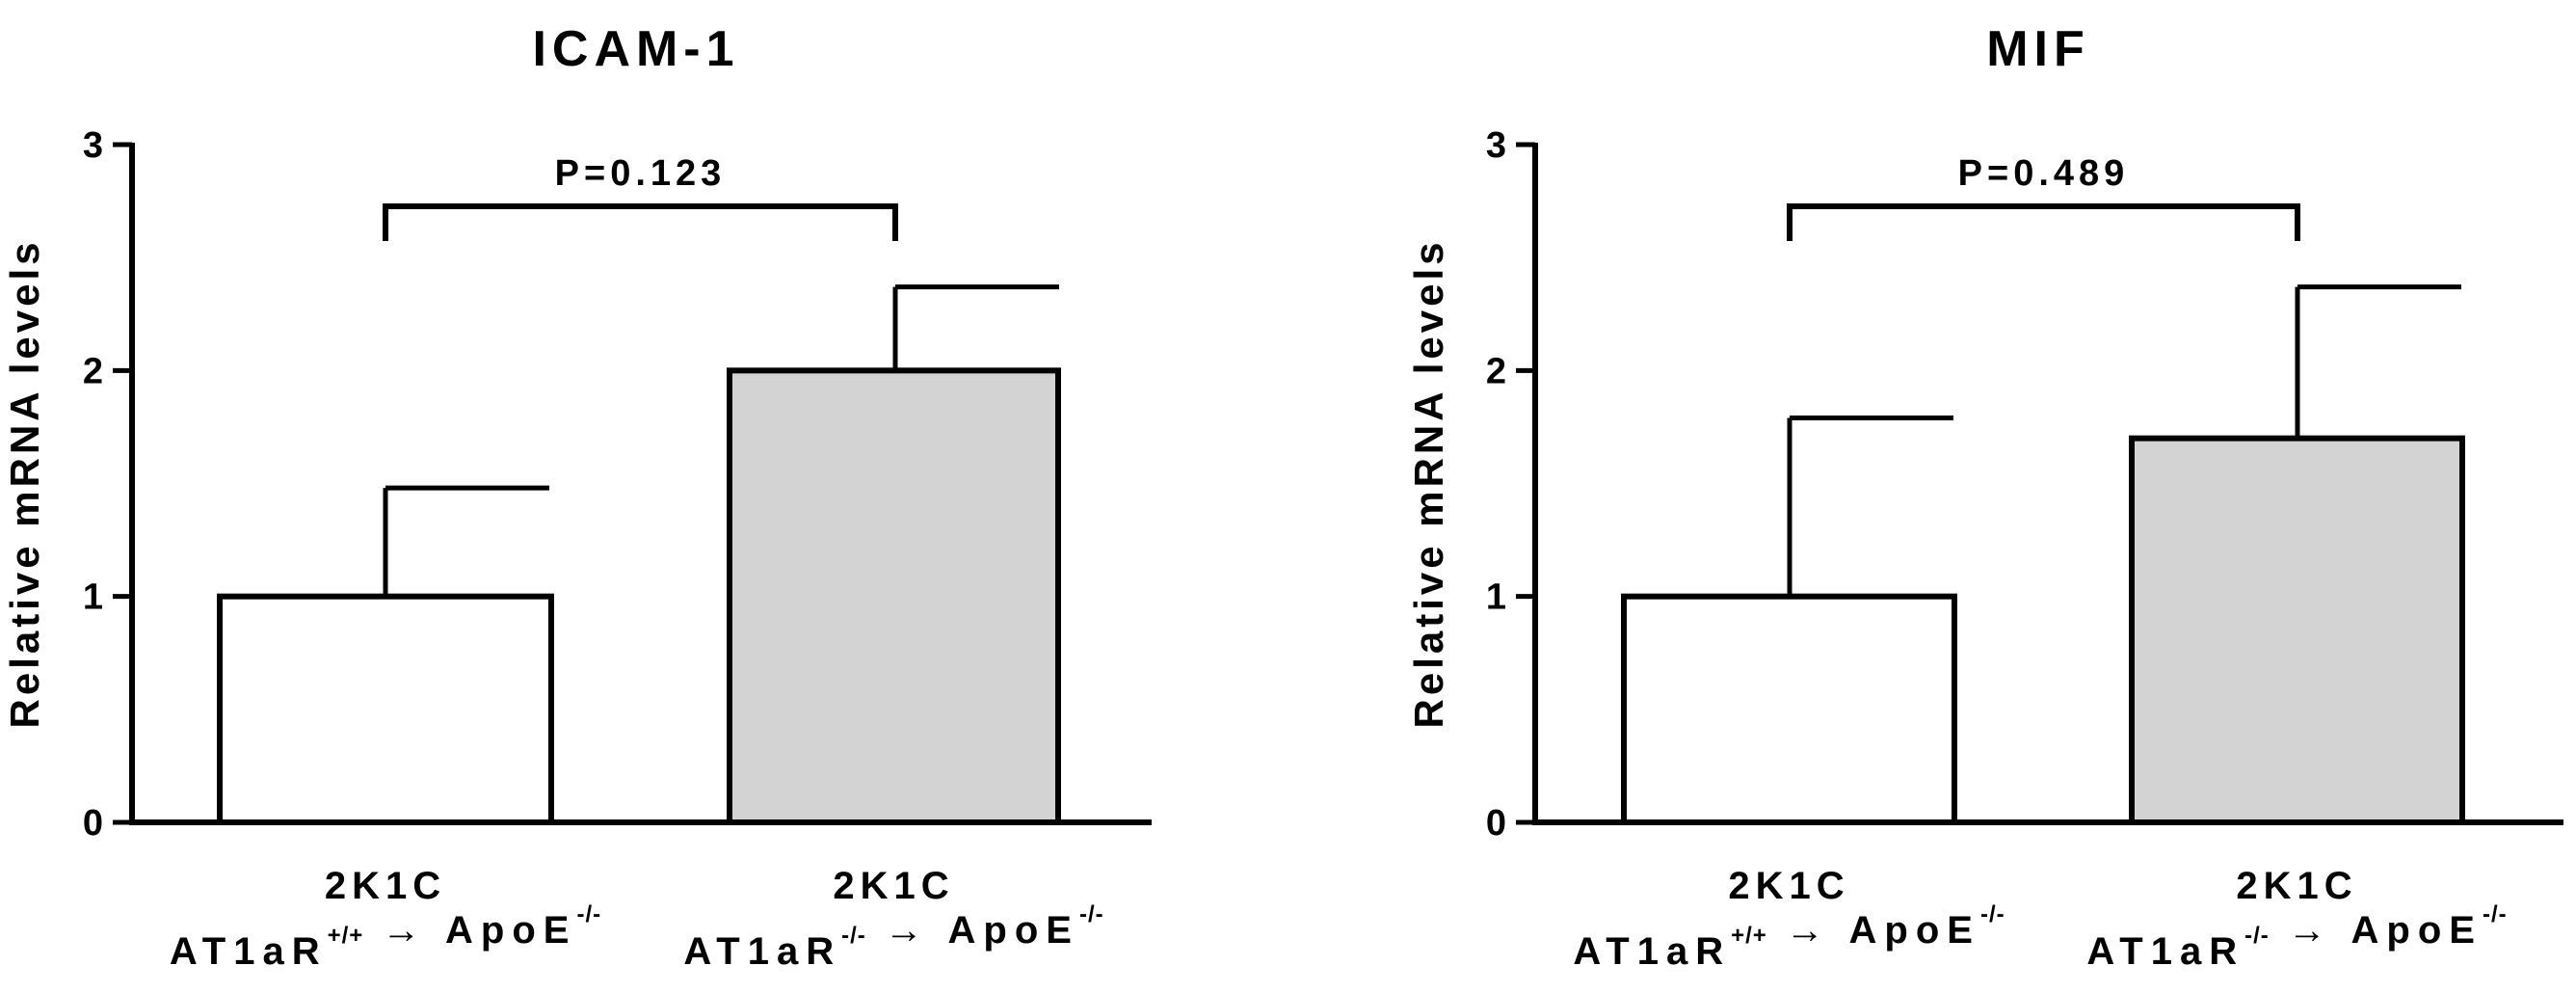  Describe the element at coordinates (641, 173) in the screenshot. I see `p-value-label: P=0.123` at that location.